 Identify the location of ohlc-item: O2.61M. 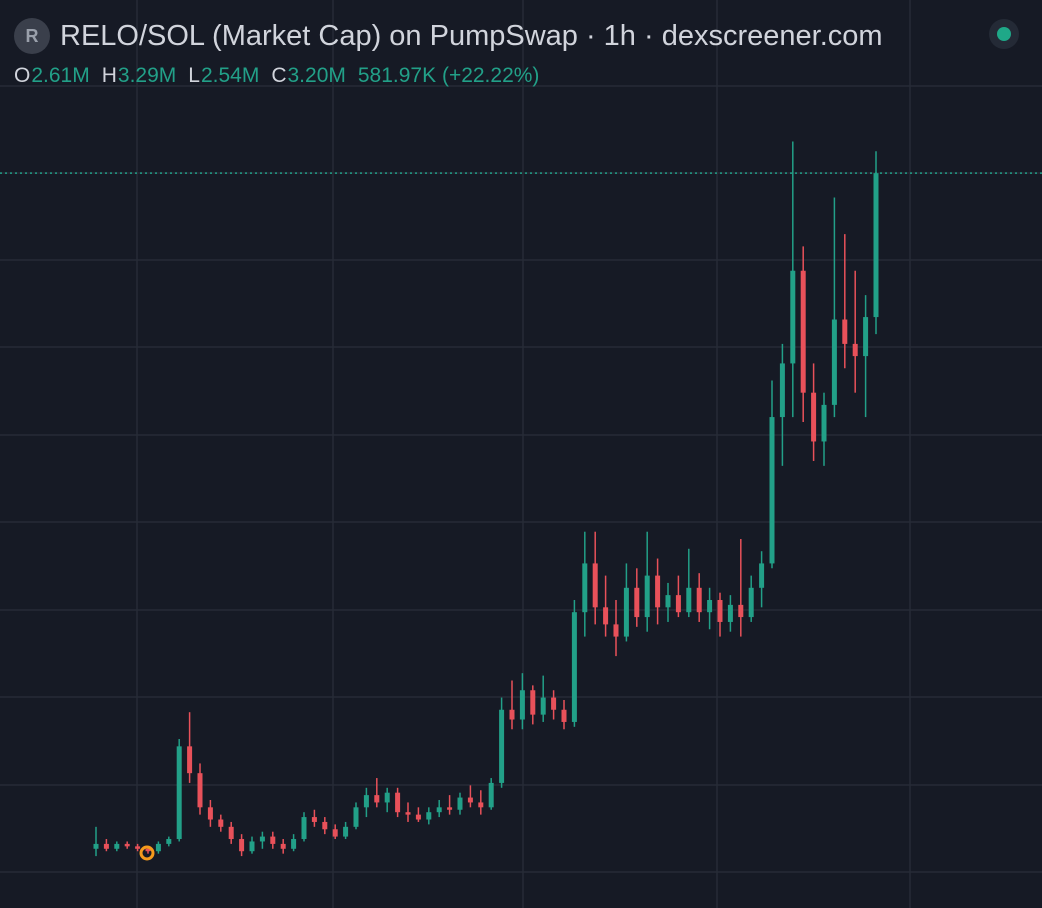
(52, 76).